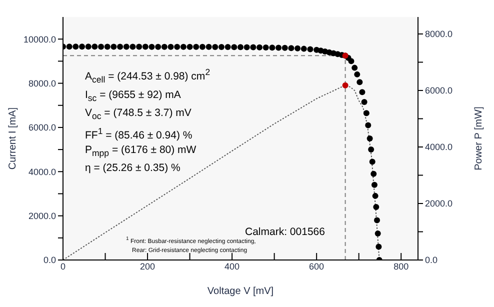 The height and width of the screenshot is (307, 494). I want to click on x-tick-label: 200, so click(148, 266).